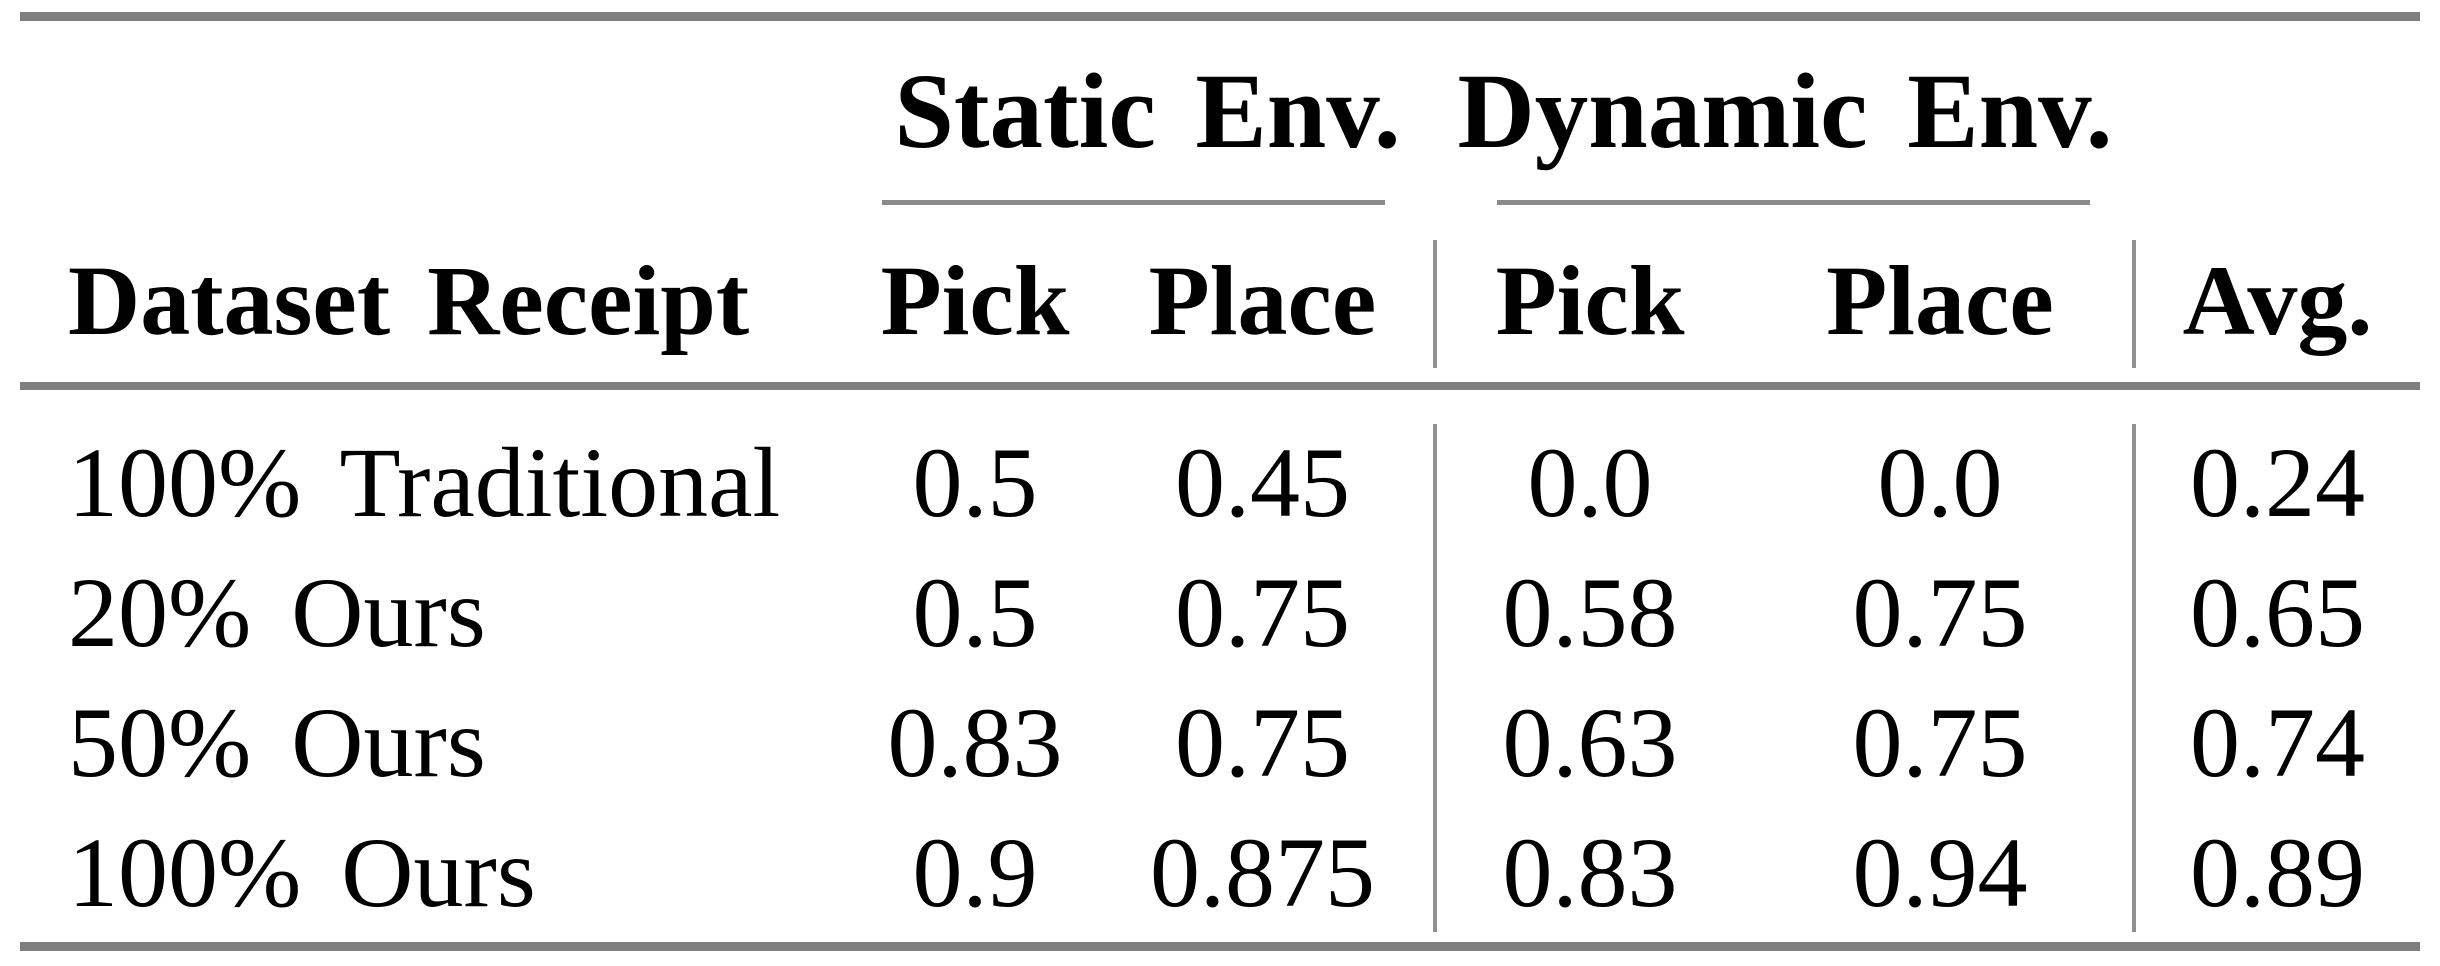 This screenshot has height=966, width=2440. What do you see at coordinates (2277, 872) in the screenshot?
I see `cell-avg: 0.89` at bounding box center [2277, 872].